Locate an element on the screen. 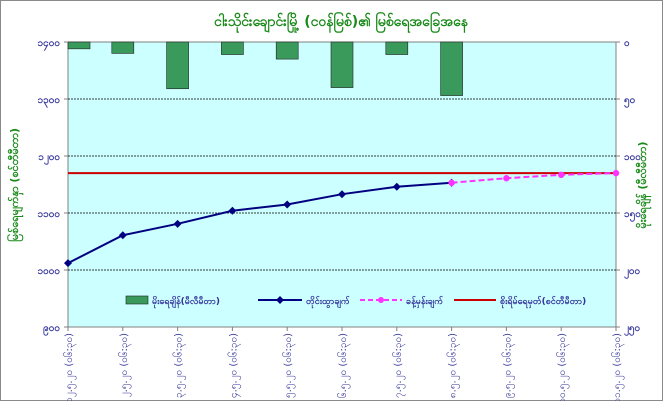  rainfall-bars is located at coordinates (265, 68).